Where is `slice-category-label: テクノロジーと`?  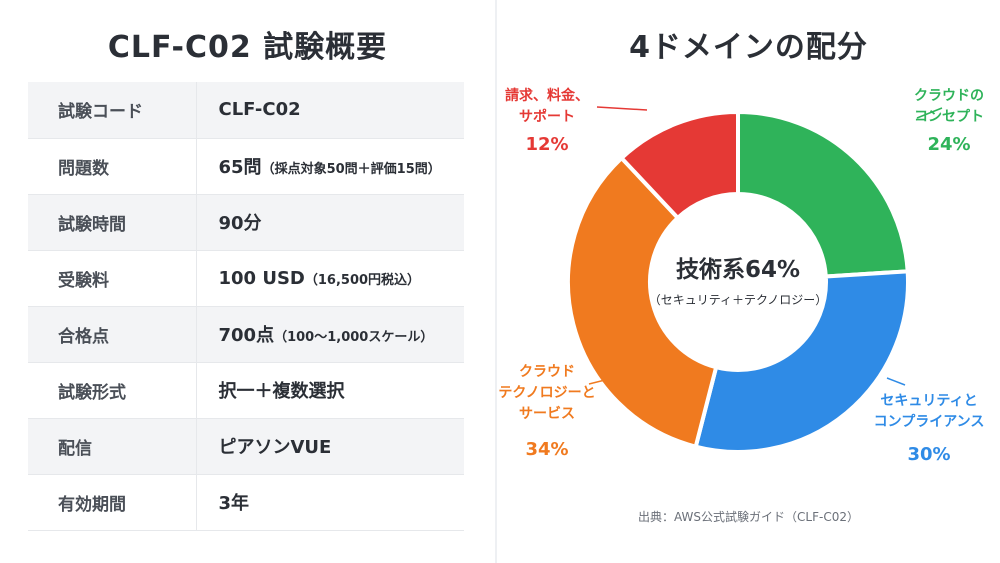 slice-category-label: テクノロジーと is located at coordinates (546, 393).